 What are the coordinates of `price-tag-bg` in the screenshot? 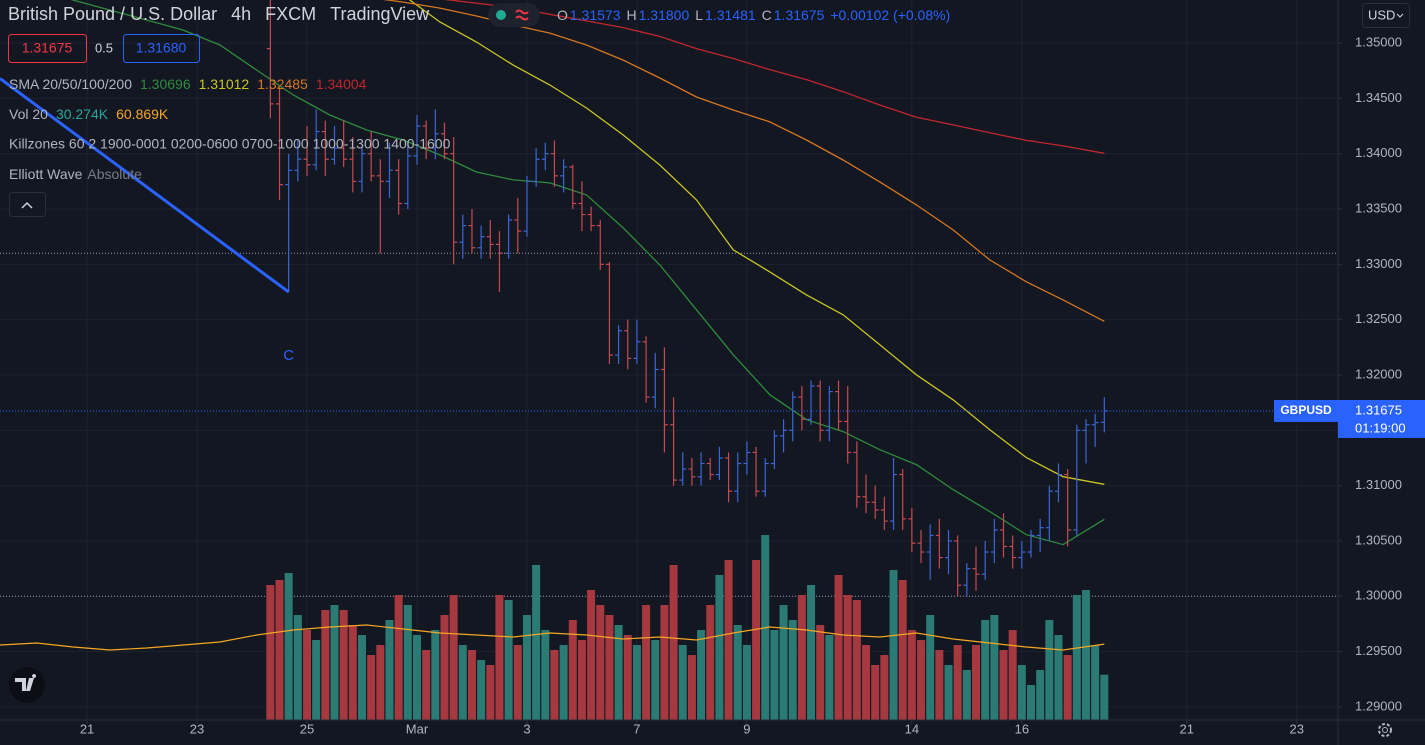 It's located at (1381, 418).